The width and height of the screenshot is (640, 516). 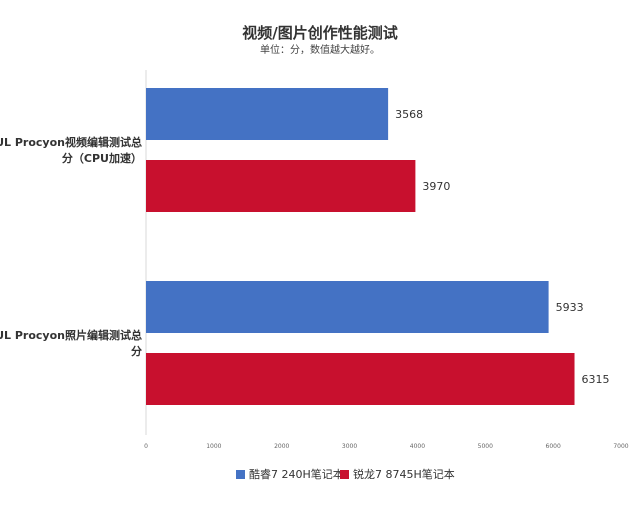 I want to click on category-label: 分（CPU加速）, so click(x=102, y=158).